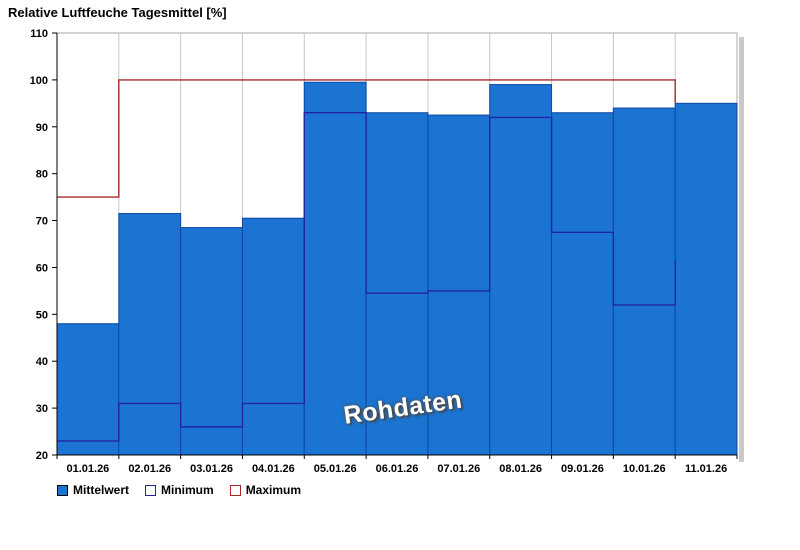 The image size is (800, 550). Describe the element at coordinates (117, 12) in the screenshot. I see `chart-title: Relative Luftfeuche Tagesmittel [%]` at that location.